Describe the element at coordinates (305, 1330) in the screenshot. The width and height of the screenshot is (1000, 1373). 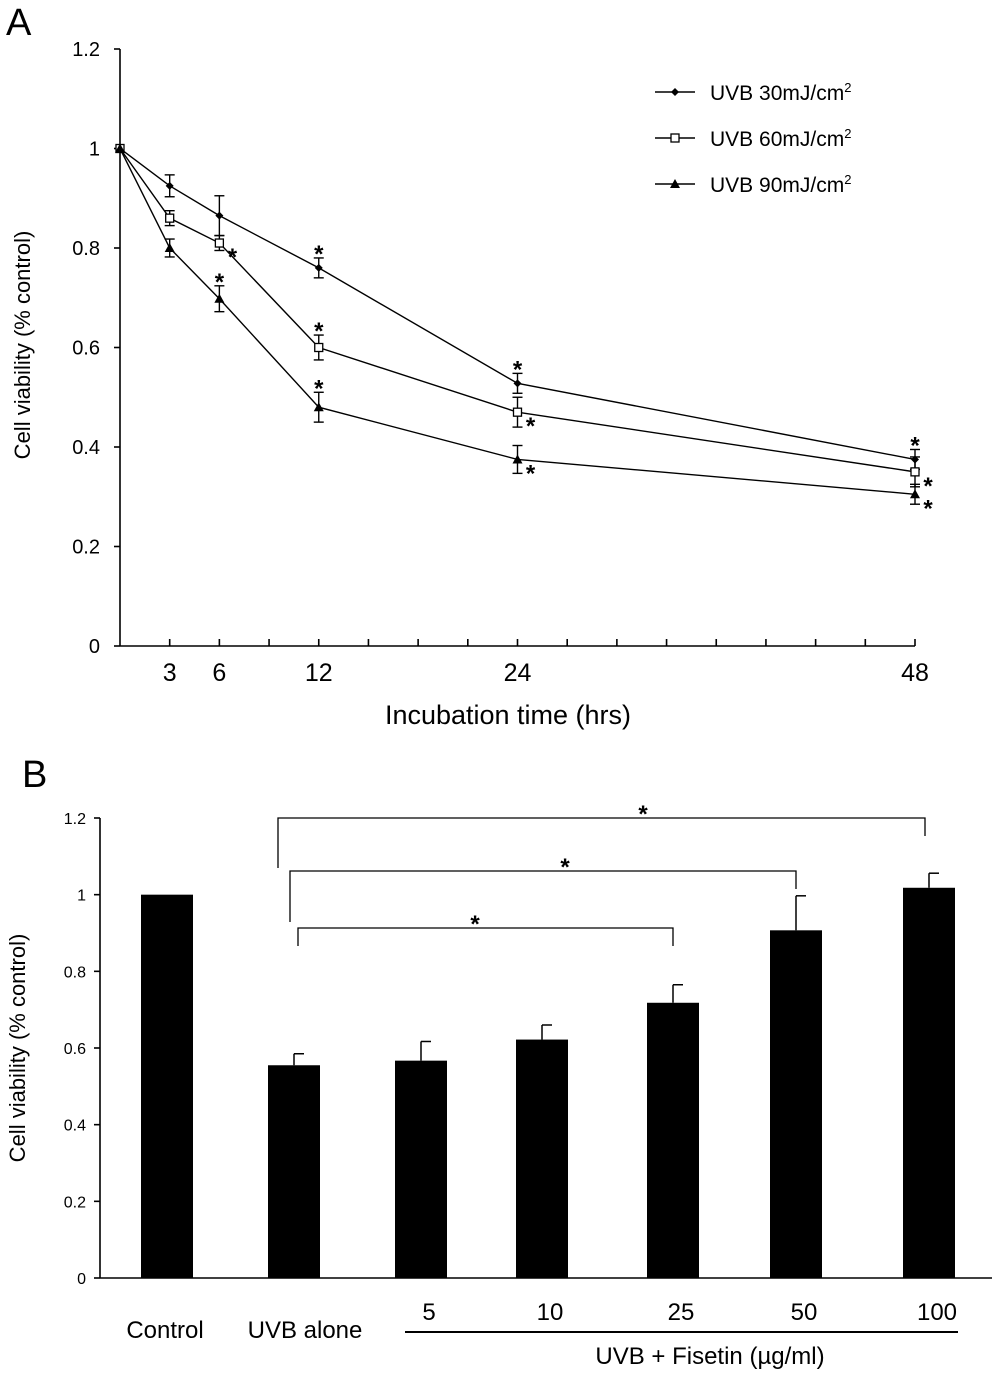
I see `category-label: UVB alone` at that location.